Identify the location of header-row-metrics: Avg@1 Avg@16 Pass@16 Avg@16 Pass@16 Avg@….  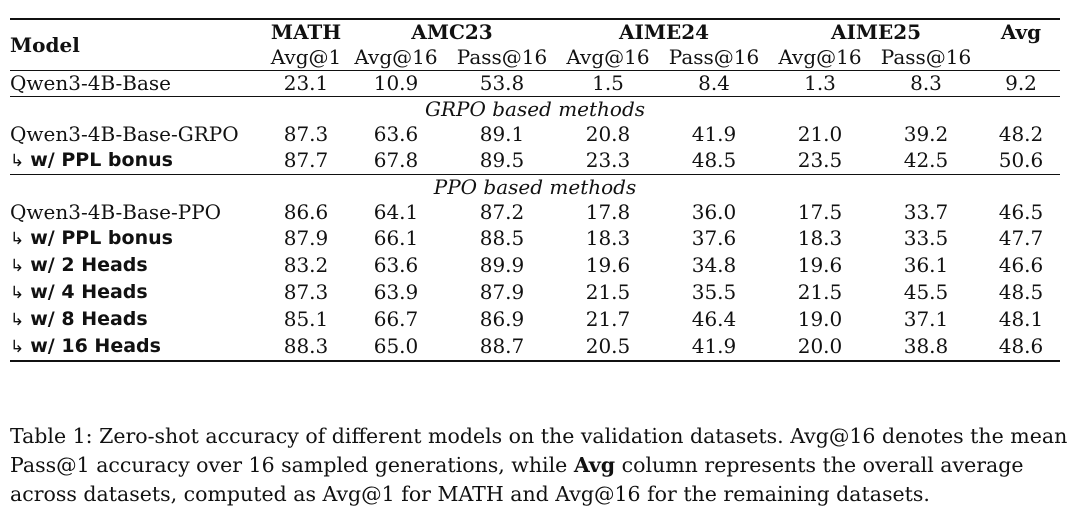
(535, 58).